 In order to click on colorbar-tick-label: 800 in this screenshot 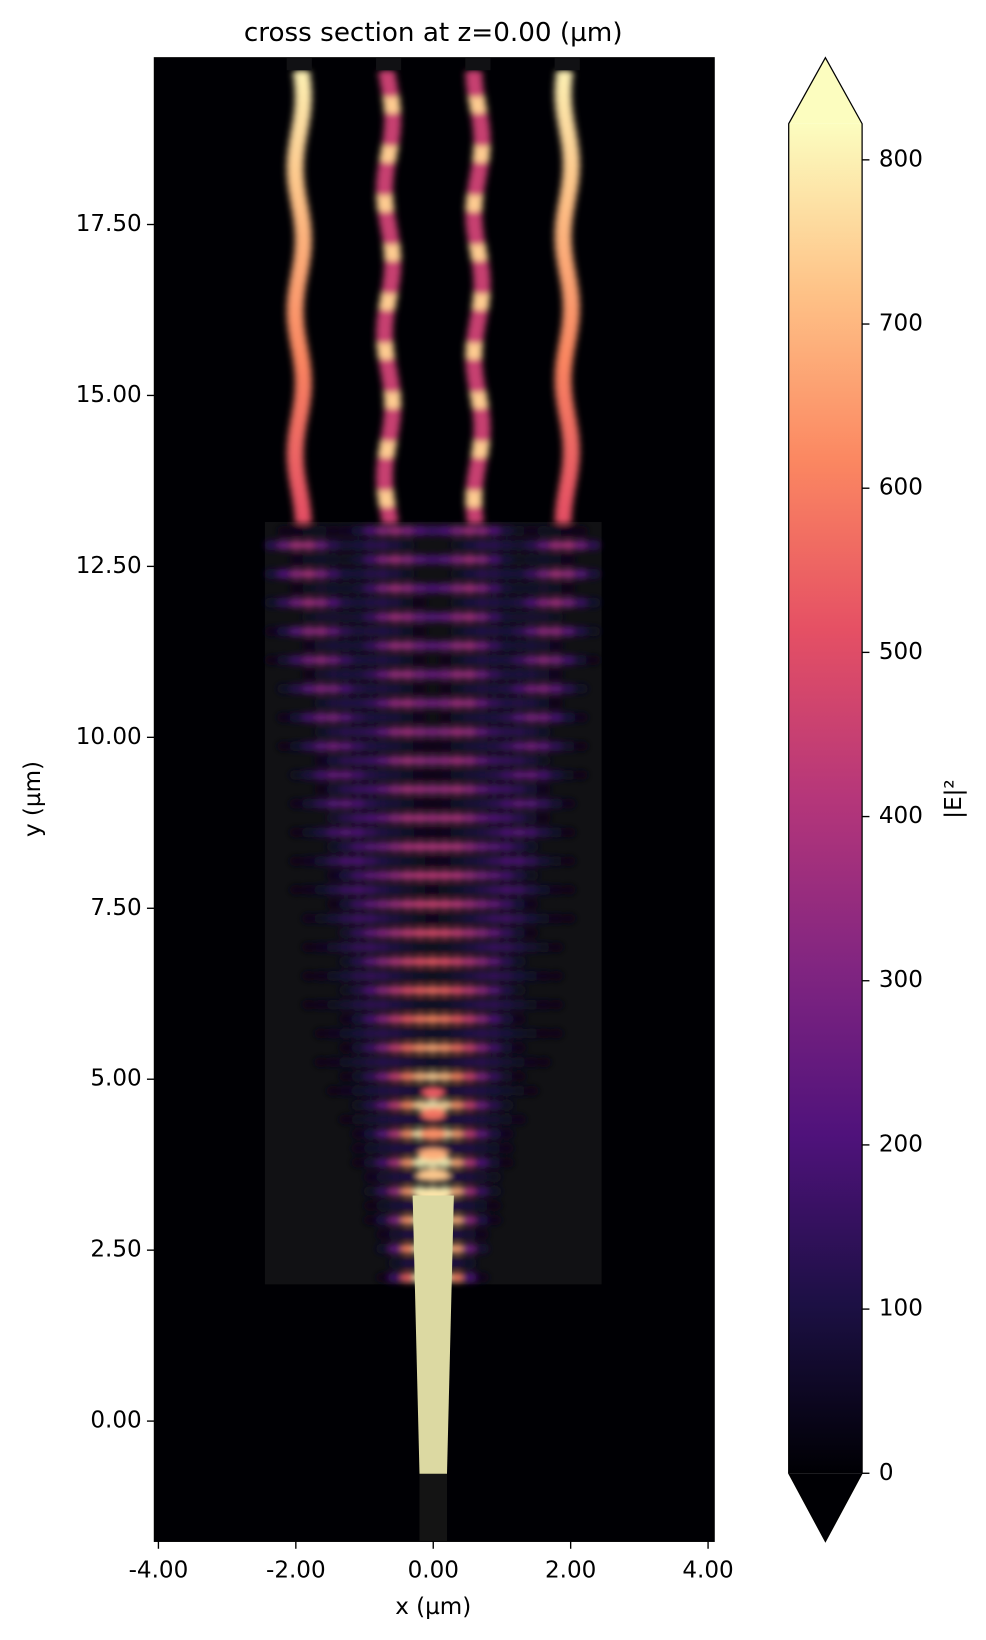, I will do `click(901, 159)`.